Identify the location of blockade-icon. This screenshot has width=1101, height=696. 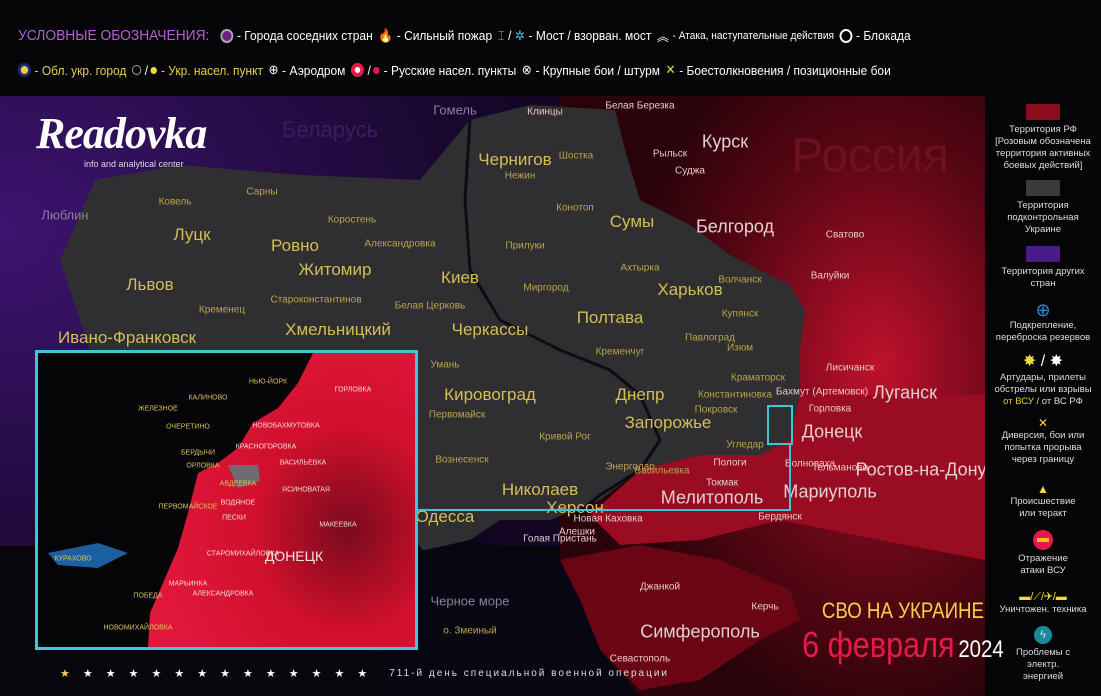
(846, 35).